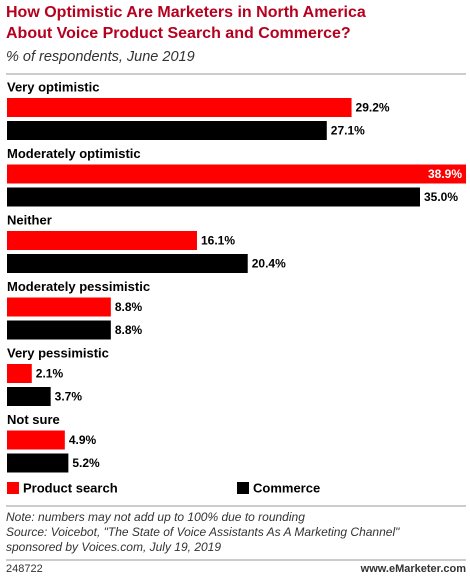 The height and width of the screenshot is (577, 470). I want to click on category-label: Moderately pessimistic, so click(78, 286).